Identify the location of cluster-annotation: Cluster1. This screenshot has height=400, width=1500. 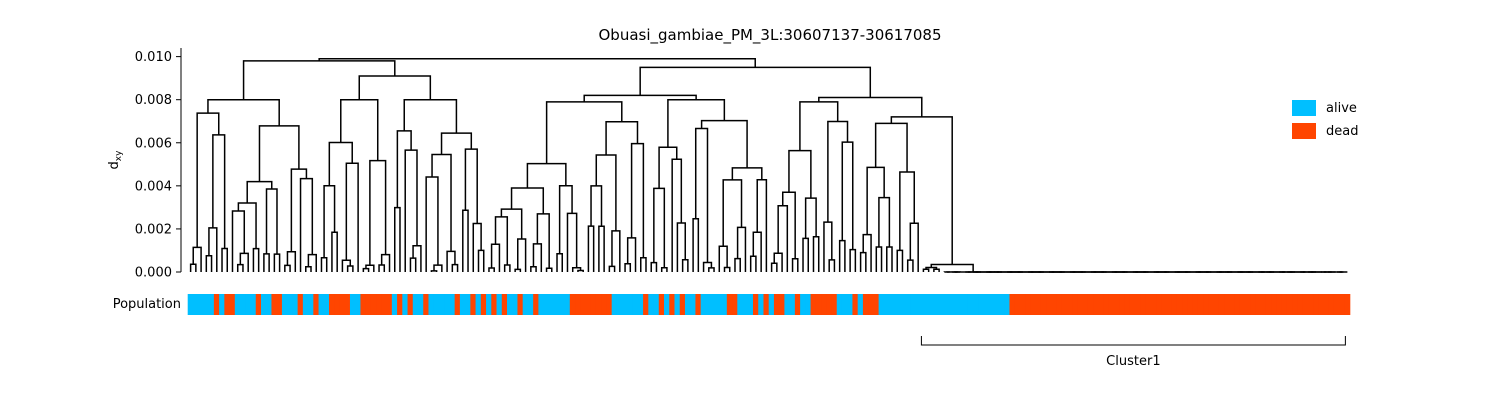
(1133, 352).